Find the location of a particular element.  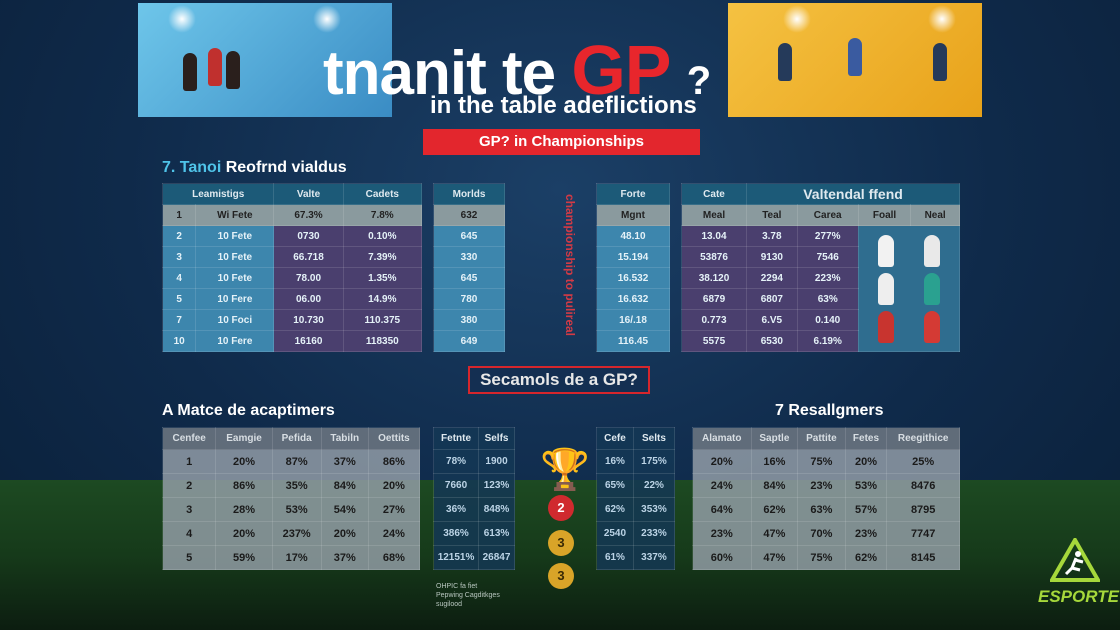

table-cell: 16.632 is located at coordinates (633, 299).